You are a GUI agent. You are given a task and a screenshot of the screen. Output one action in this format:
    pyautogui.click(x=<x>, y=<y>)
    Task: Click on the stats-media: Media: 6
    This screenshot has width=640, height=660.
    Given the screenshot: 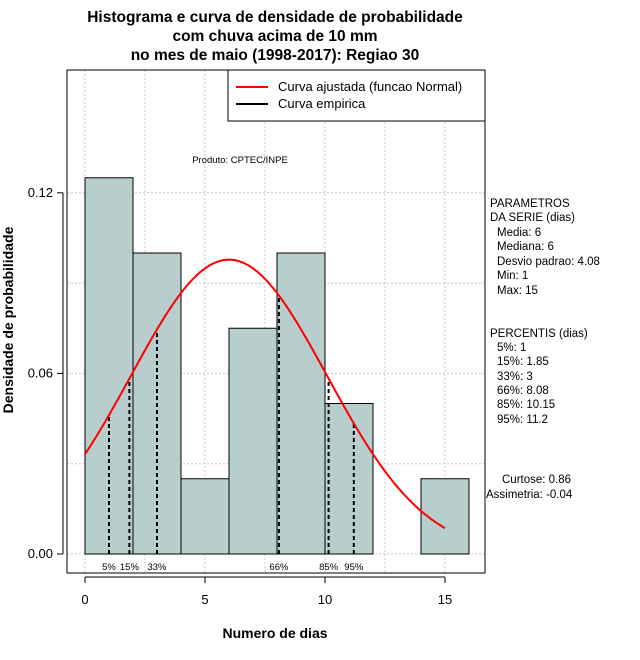 What is the action you would take?
    pyautogui.click(x=519, y=233)
    